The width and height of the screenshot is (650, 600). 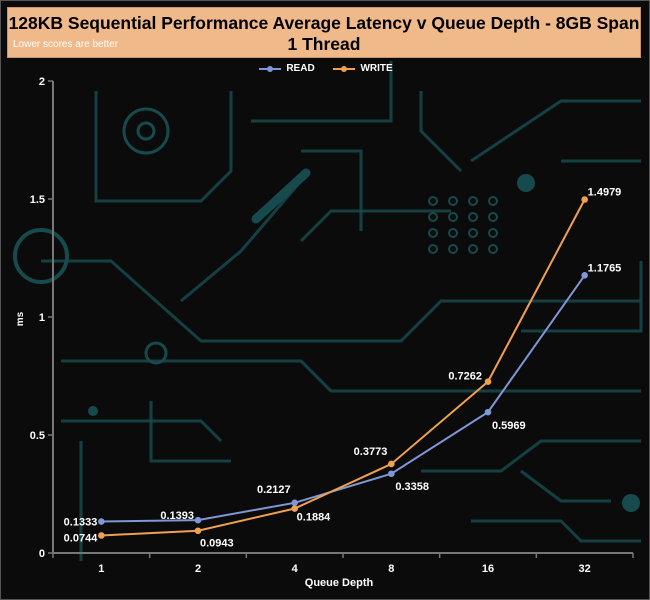 I want to click on circuit-bar, so click(x=281, y=196).